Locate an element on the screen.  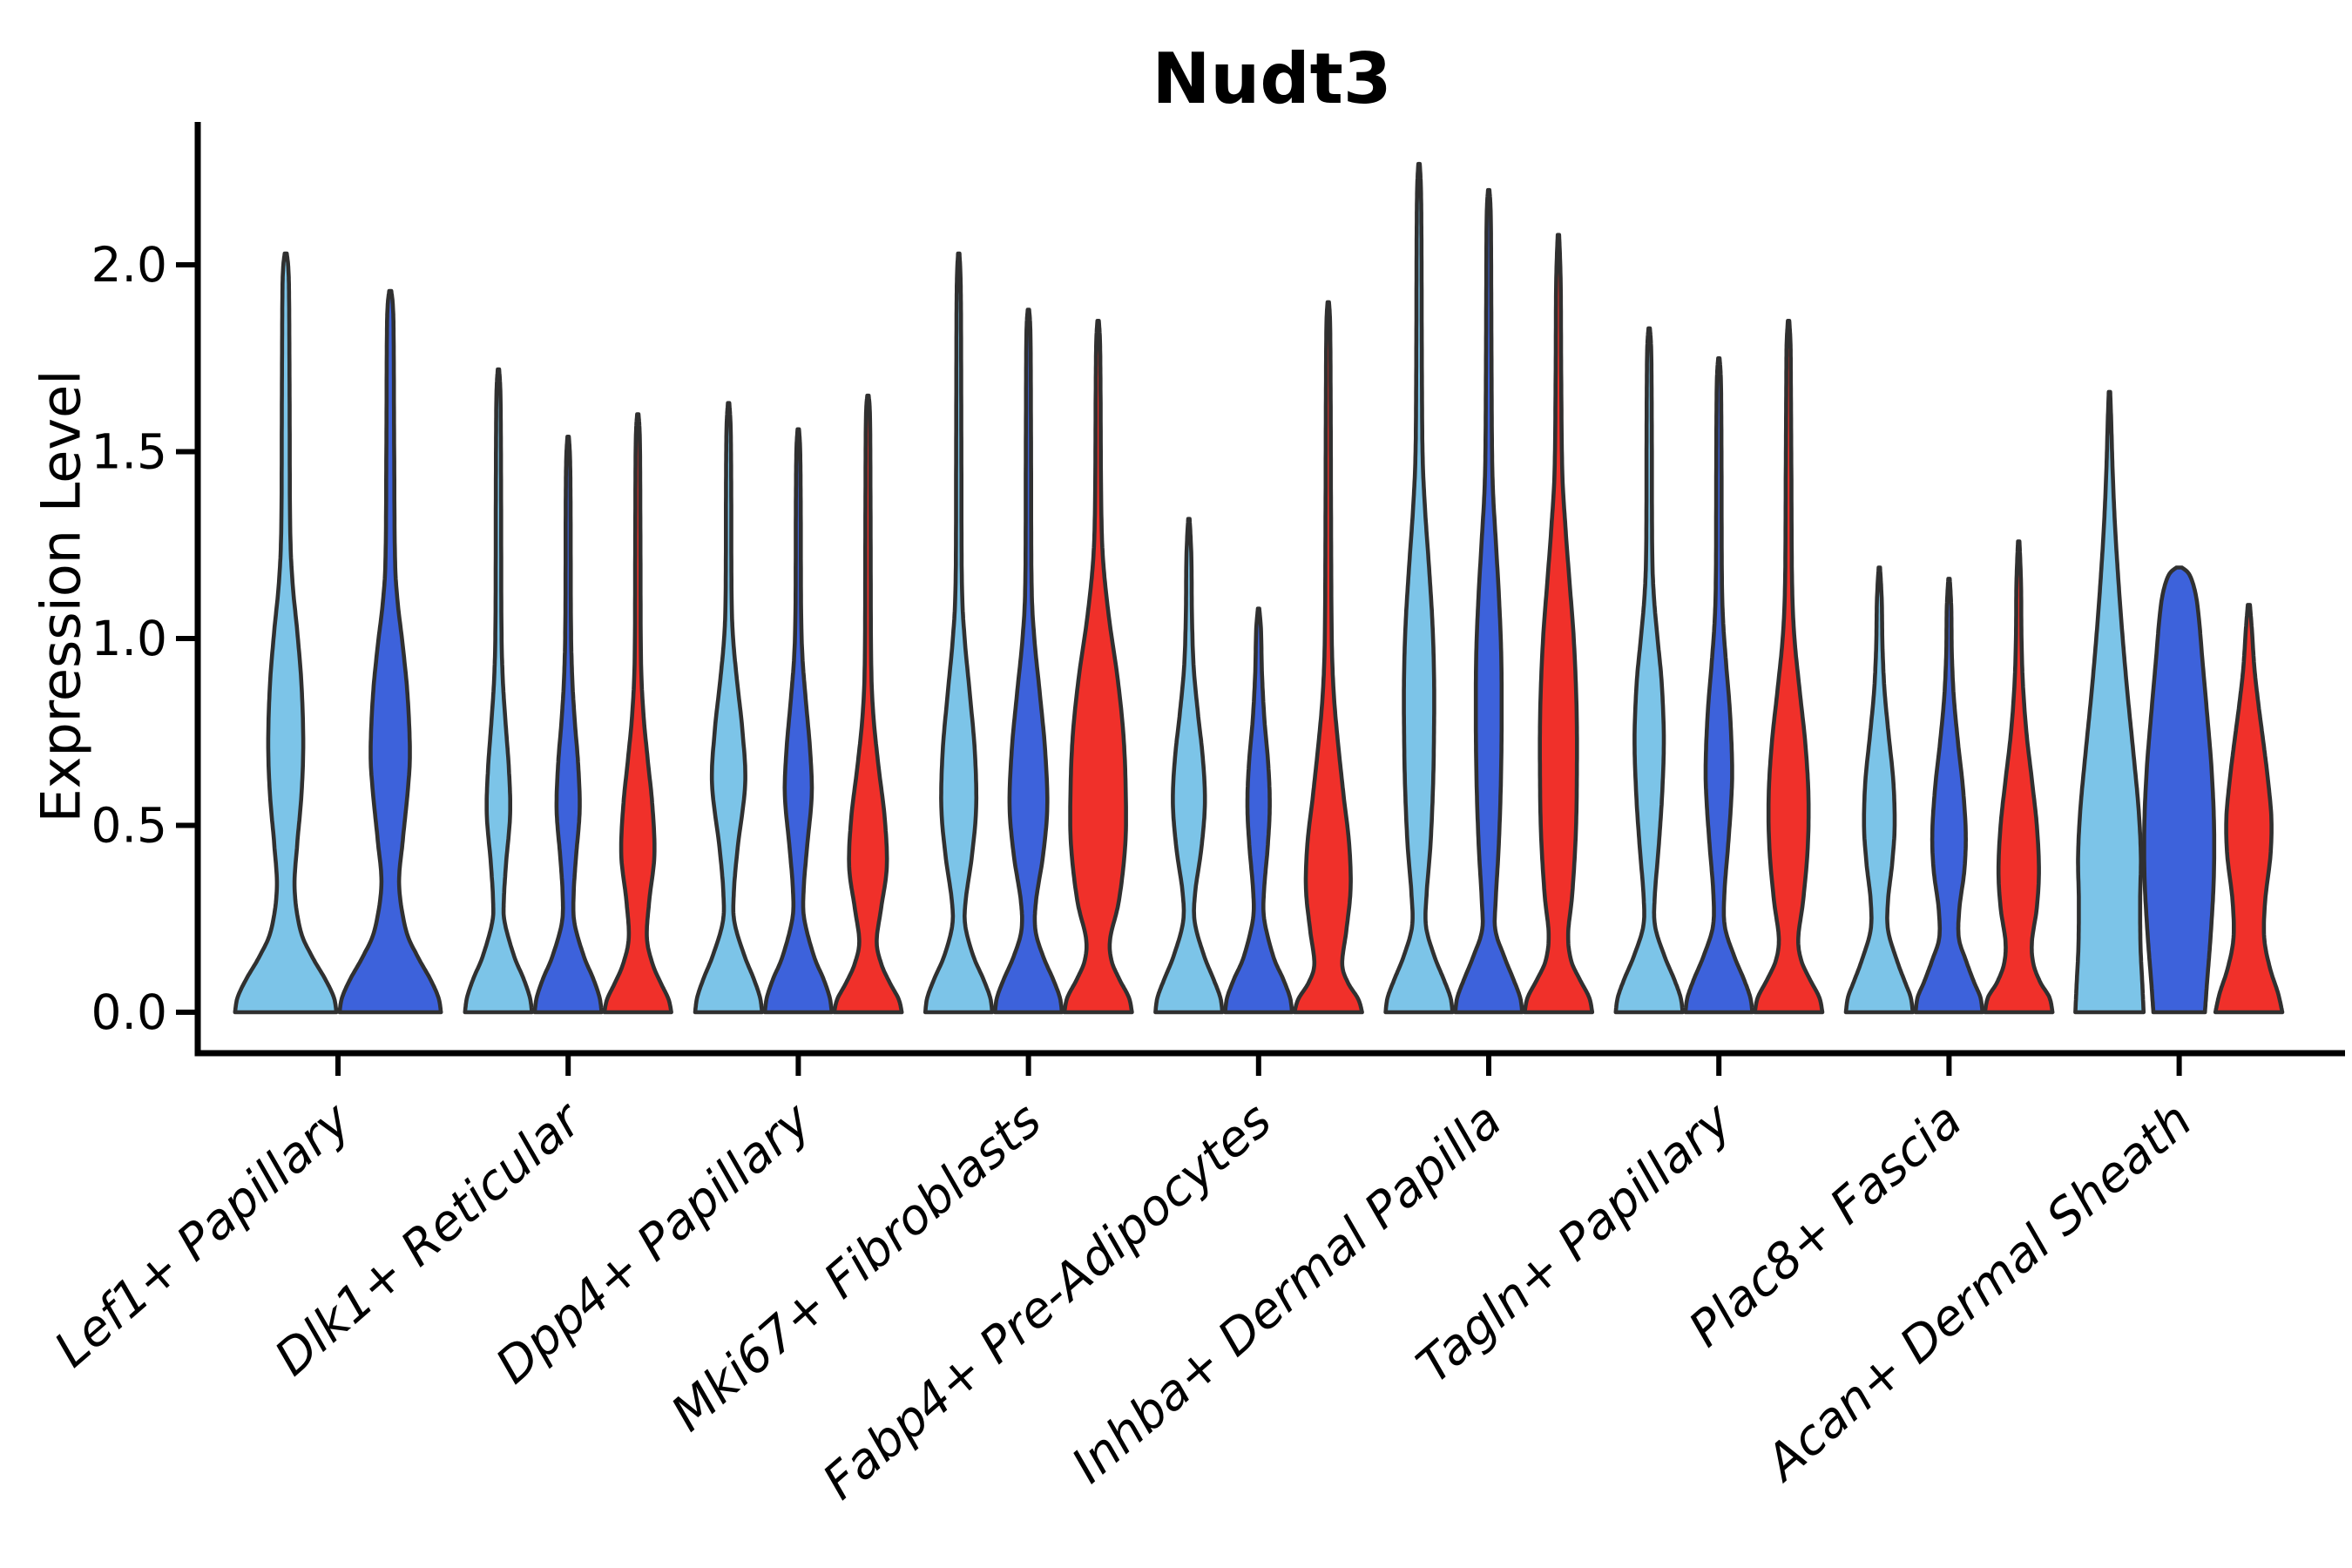
violin-lef1-papillary-dark-blue is located at coordinates (390, 651).